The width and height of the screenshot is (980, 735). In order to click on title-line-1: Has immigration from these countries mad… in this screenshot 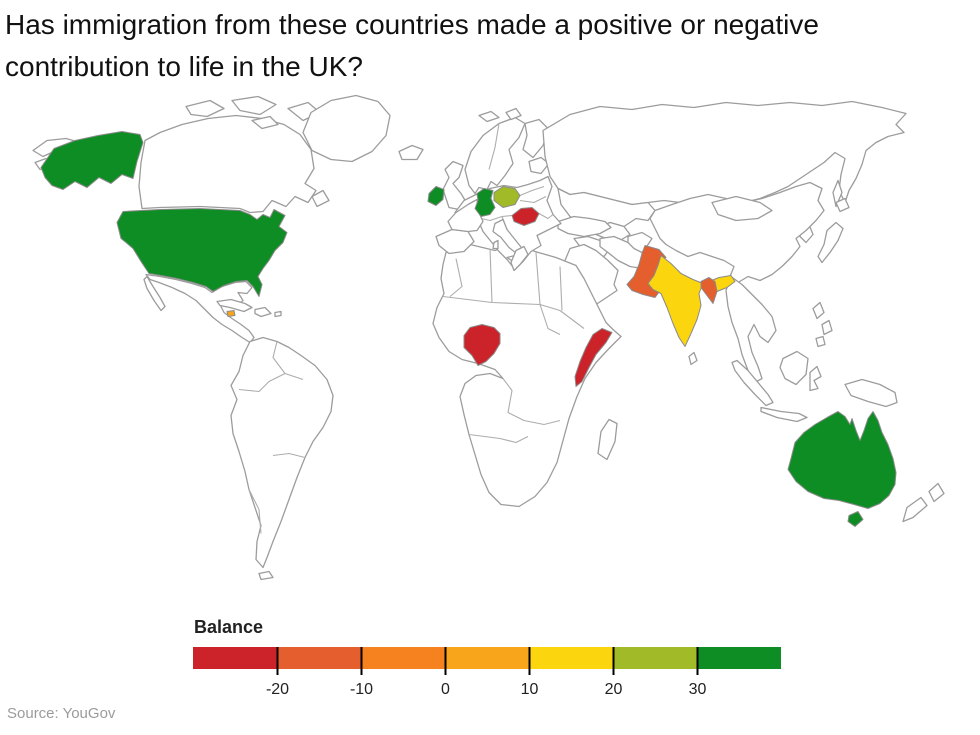, I will do `click(412, 24)`.